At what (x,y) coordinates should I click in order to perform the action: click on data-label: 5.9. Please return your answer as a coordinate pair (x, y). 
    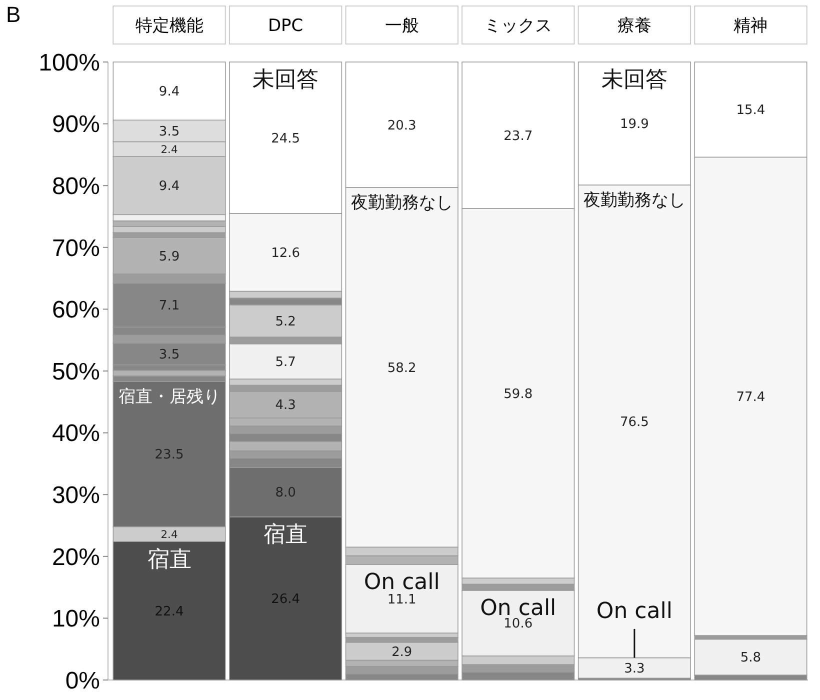
    Looking at the image, I should click on (169, 256).